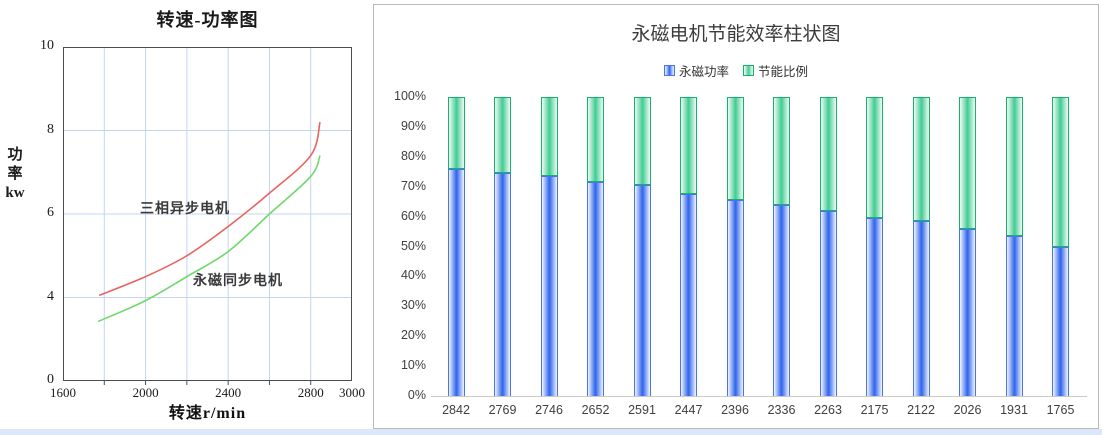 The image size is (1102, 435). Describe the element at coordinates (185, 209) in the screenshot. I see `series-label-async-motor: 三相异步电机` at that location.